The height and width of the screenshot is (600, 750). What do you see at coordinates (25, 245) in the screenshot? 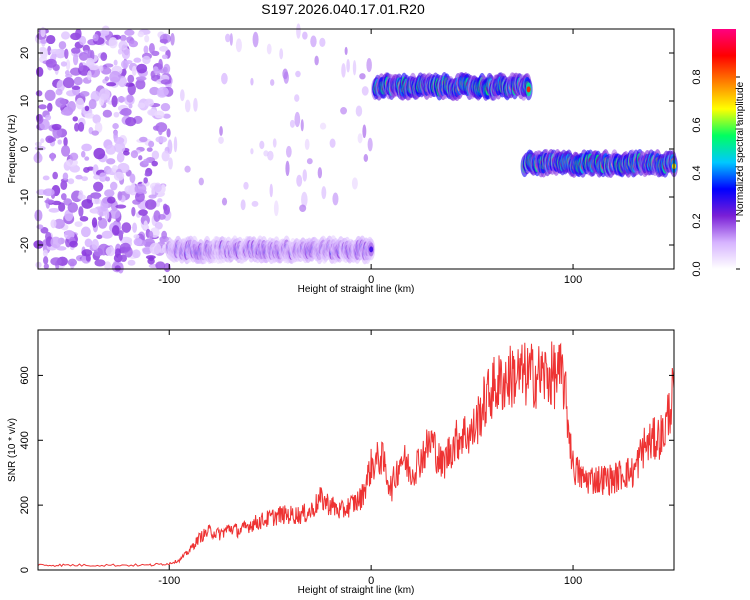
I see `heatmap-y-tick-label: -20` at bounding box center [25, 245].